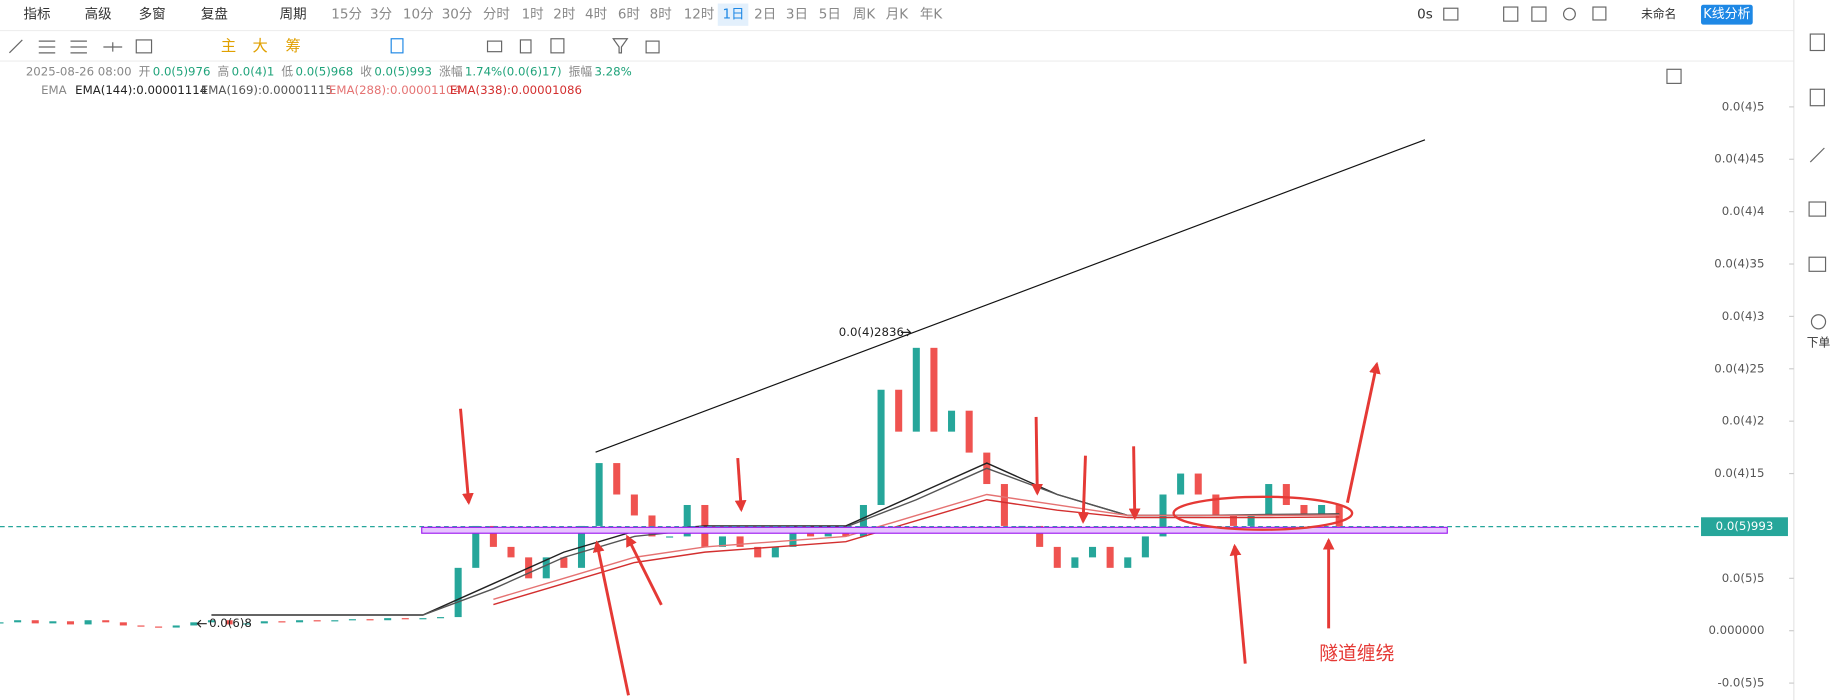  What do you see at coordinates (230, 623) in the screenshot?
I see `low-label: 0.0(6)8` at bounding box center [230, 623].